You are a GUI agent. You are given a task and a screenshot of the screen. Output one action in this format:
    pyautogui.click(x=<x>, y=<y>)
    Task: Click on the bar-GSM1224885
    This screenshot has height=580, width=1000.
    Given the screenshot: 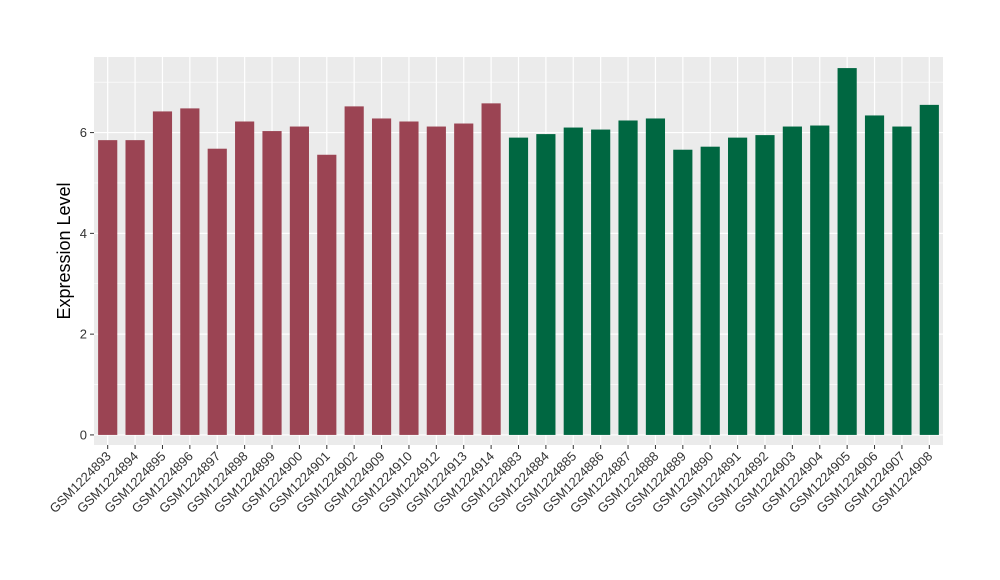 What is the action you would take?
    pyautogui.click(x=573, y=281)
    